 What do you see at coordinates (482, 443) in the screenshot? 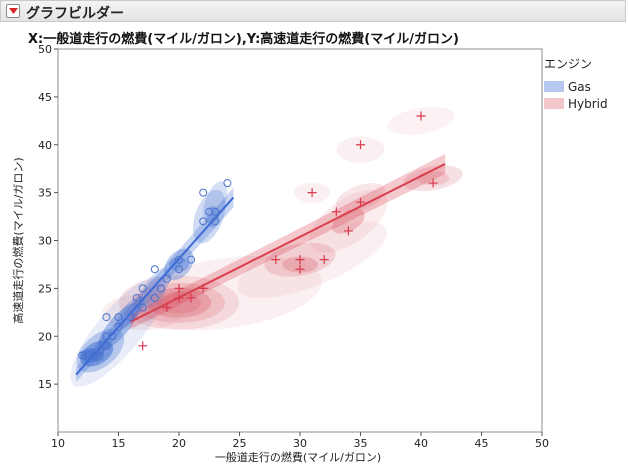
I see `x-tick-label: 45` at bounding box center [482, 443].